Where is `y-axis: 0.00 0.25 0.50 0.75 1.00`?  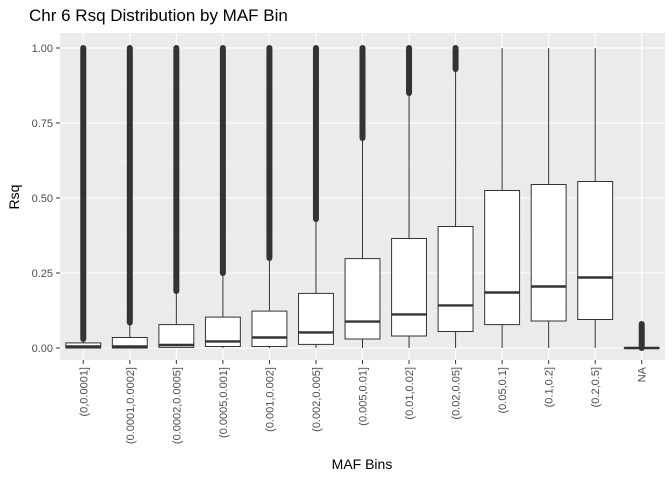 y-axis: 0.00 0.25 0.50 0.75 1.00 is located at coordinates (46, 199).